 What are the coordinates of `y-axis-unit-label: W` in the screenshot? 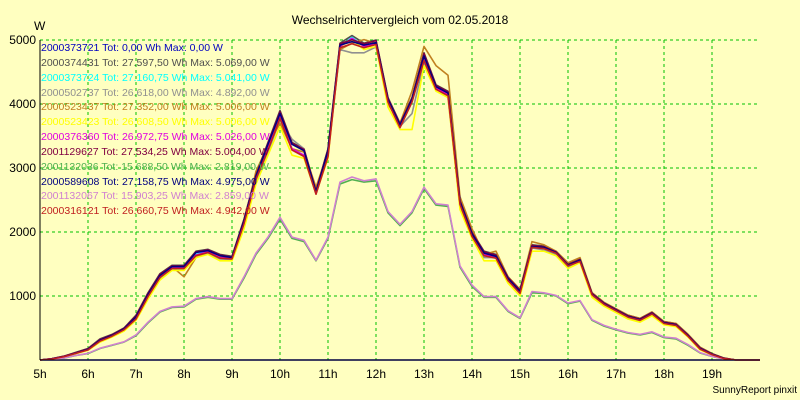 It's located at (40, 26).